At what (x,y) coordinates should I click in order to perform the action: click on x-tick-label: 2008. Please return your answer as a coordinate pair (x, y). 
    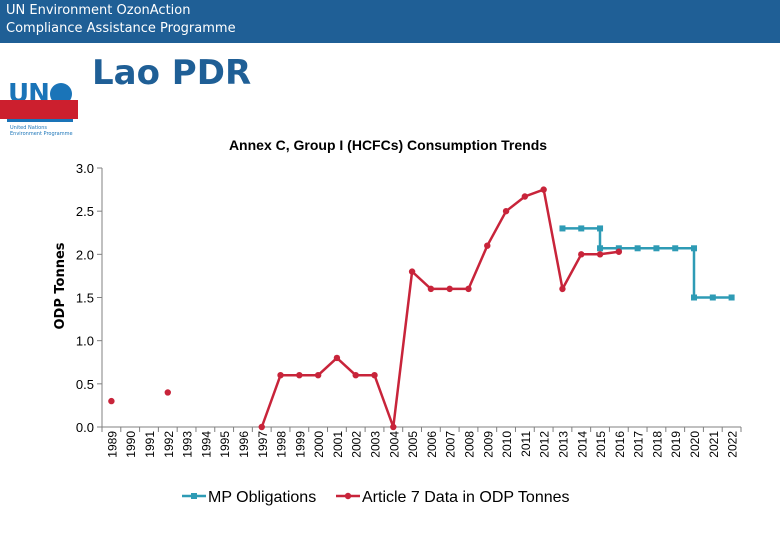
    Looking at the image, I should click on (469, 444).